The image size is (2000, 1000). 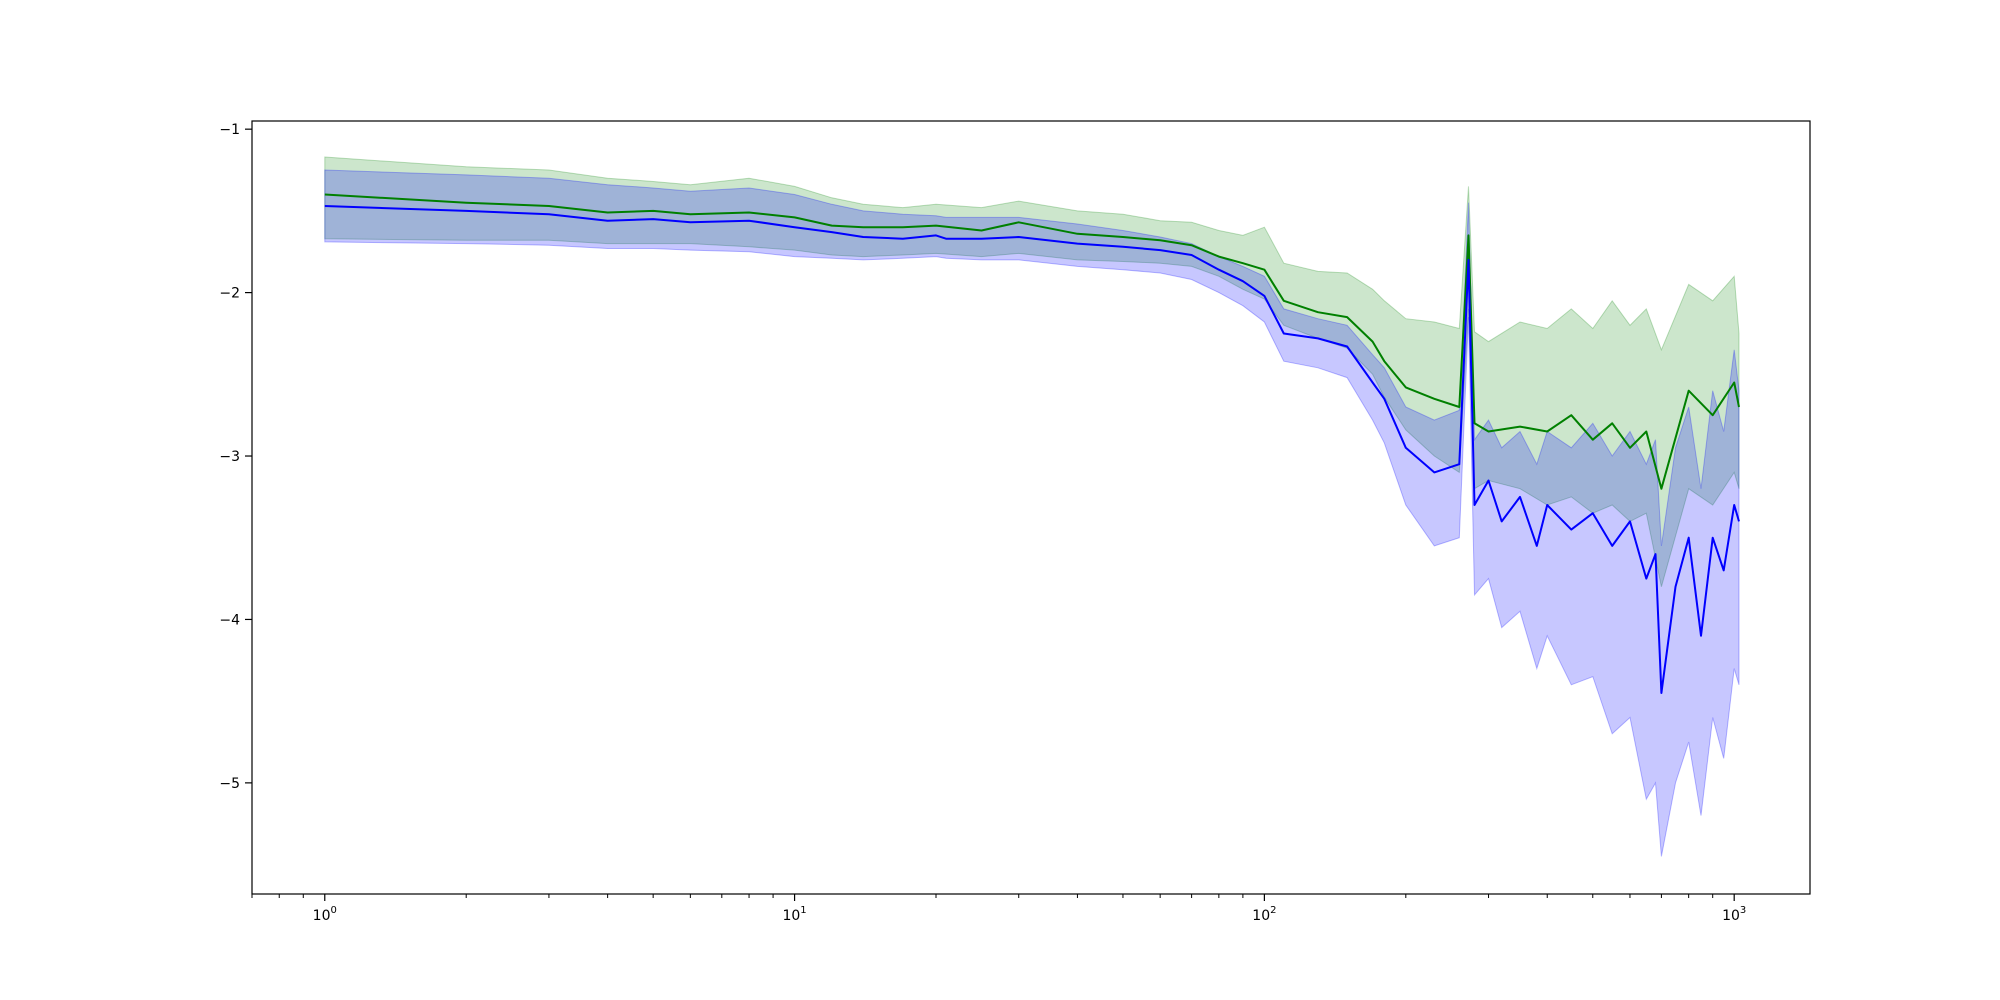 What do you see at coordinates (229, 620) in the screenshot?
I see `y-tick-label: −4` at bounding box center [229, 620].